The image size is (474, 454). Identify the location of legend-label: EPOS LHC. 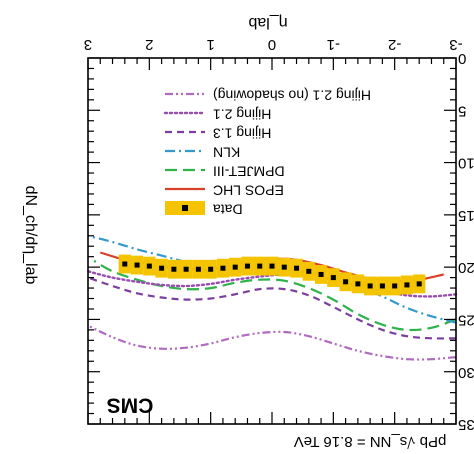
(248, 190).